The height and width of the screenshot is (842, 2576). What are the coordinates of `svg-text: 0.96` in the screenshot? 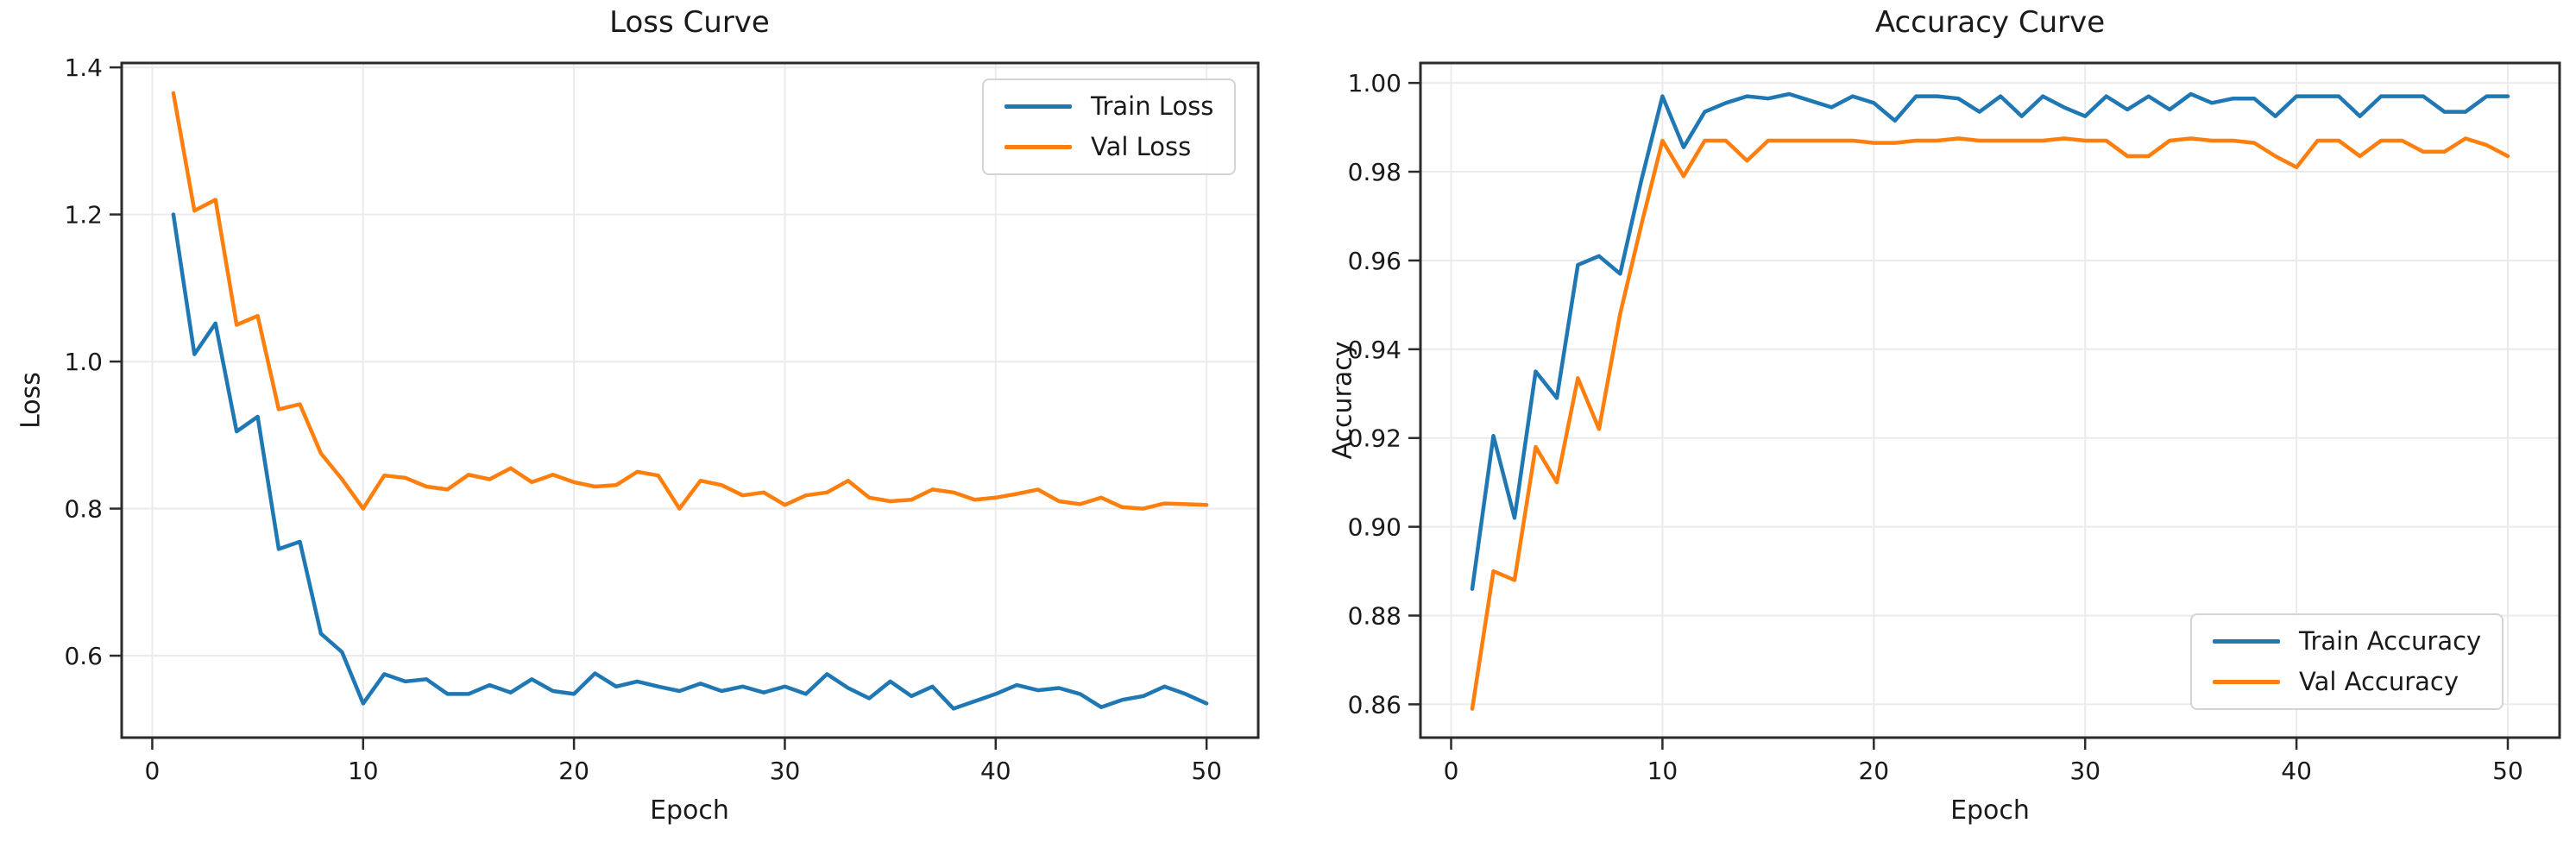 It's located at (1375, 261).